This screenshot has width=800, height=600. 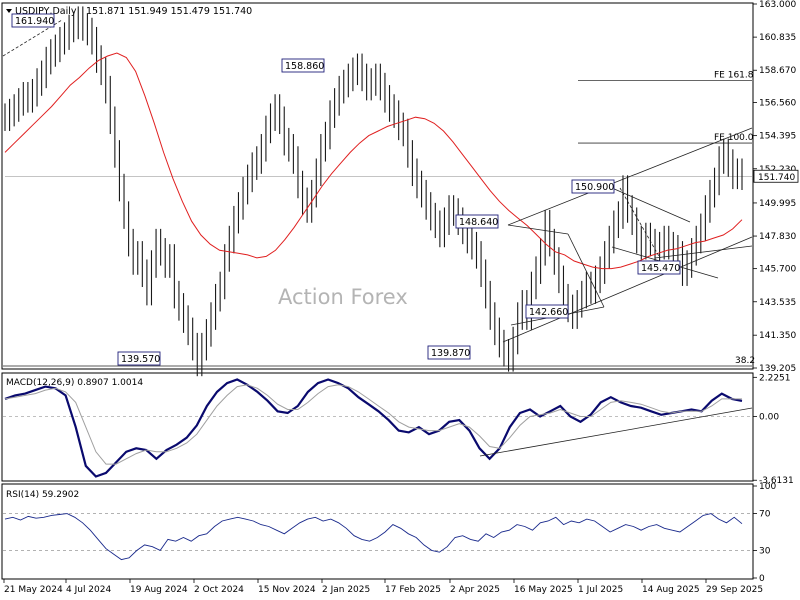 What do you see at coordinates (159, 590) in the screenshot?
I see `x-axis-label: 19 Aug 2024` at bounding box center [159, 590].